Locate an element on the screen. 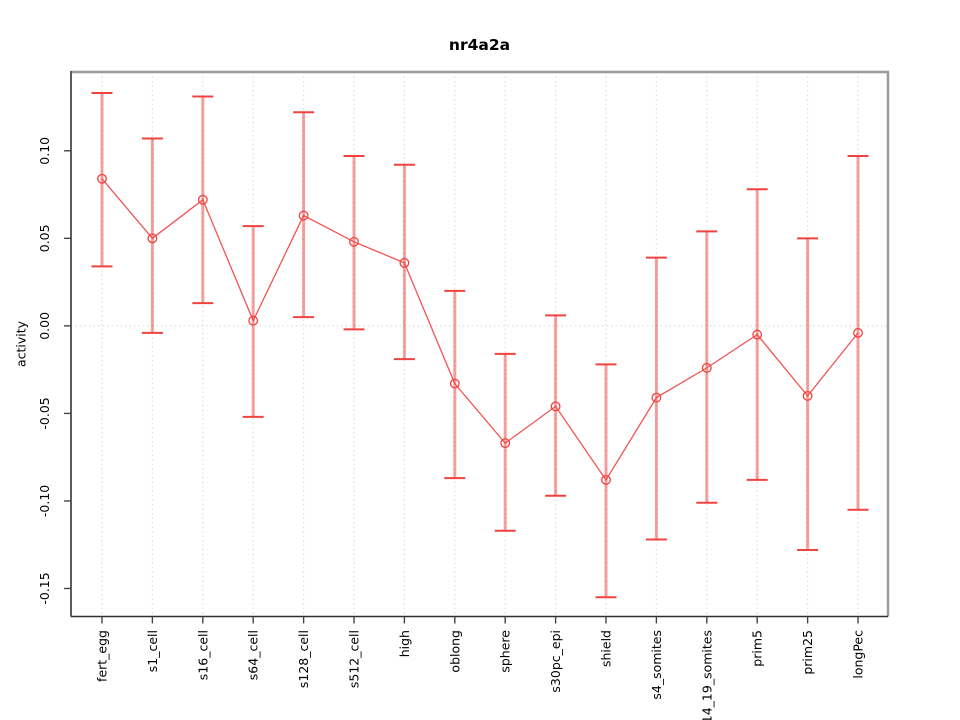 Image resolution: width=960 pixels, height=720 pixels. x-tick-label: prim25 is located at coordinates (807, 652).